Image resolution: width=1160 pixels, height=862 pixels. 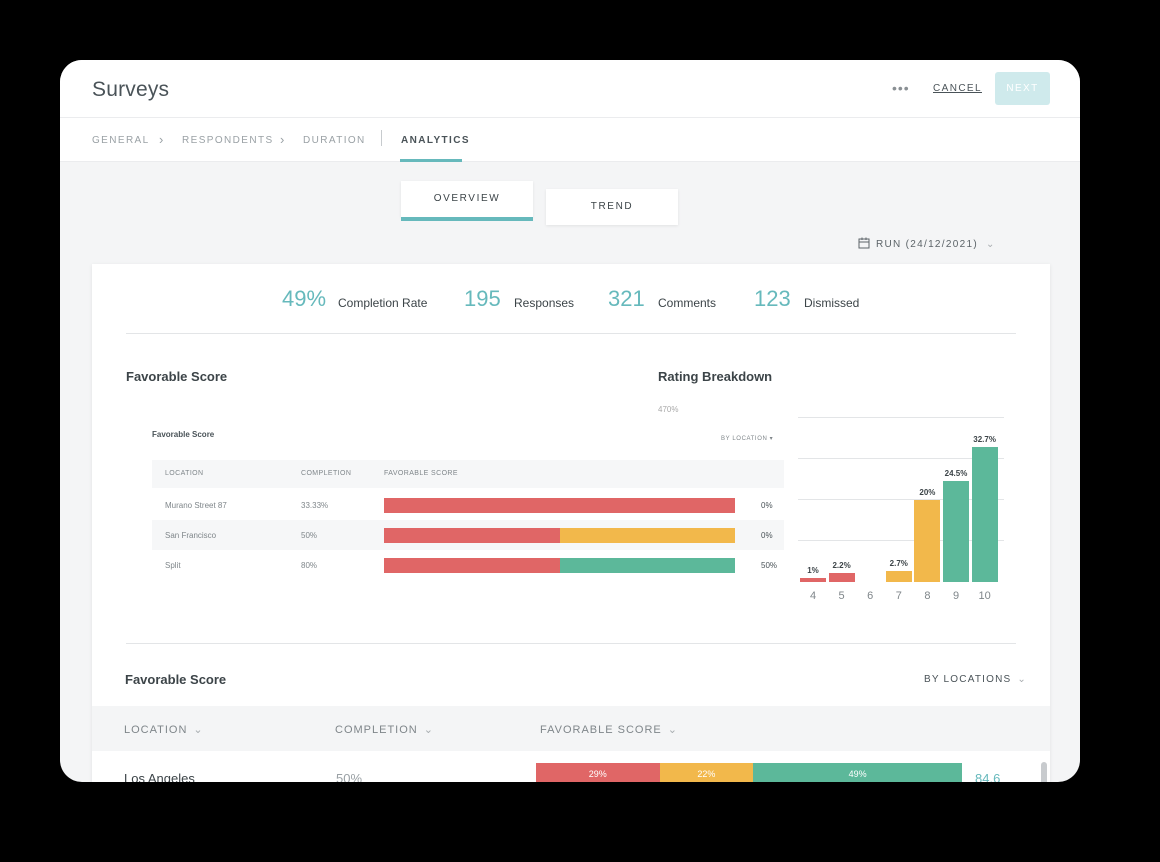 I want to click on by-locations-dropdown: BY LOCATIONS ⌄, so click(x=975, y=679).